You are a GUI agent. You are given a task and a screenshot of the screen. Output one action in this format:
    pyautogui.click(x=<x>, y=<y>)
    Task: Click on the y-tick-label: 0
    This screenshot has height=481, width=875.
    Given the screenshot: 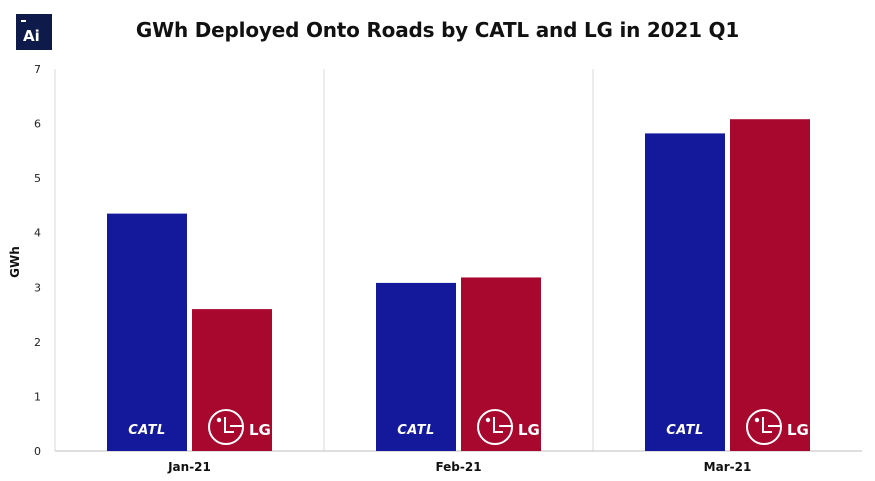 What is the action you would take?
    pyautogui.click(x=37, y=451)
    